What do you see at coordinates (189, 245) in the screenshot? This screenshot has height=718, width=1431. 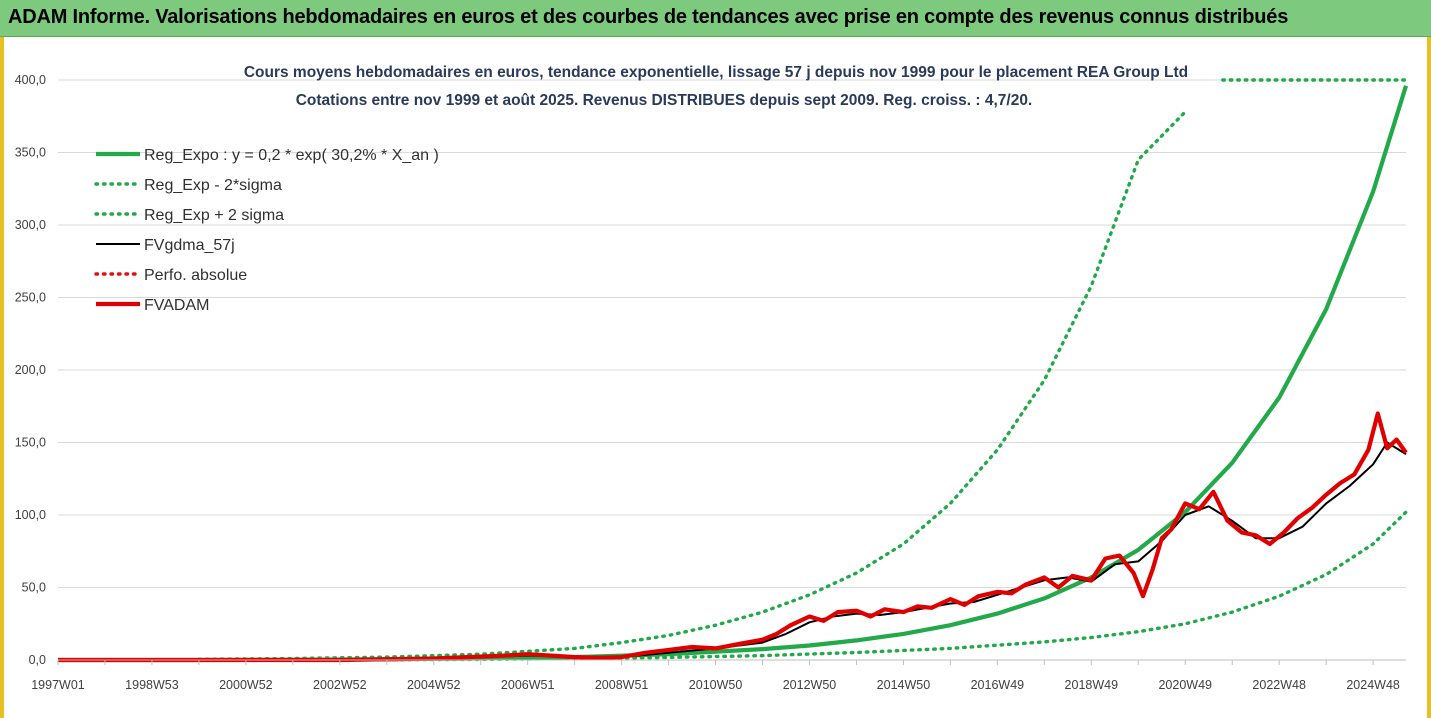 I see `legend-label: FVgdma_57j` at bounding box center [189, 245].